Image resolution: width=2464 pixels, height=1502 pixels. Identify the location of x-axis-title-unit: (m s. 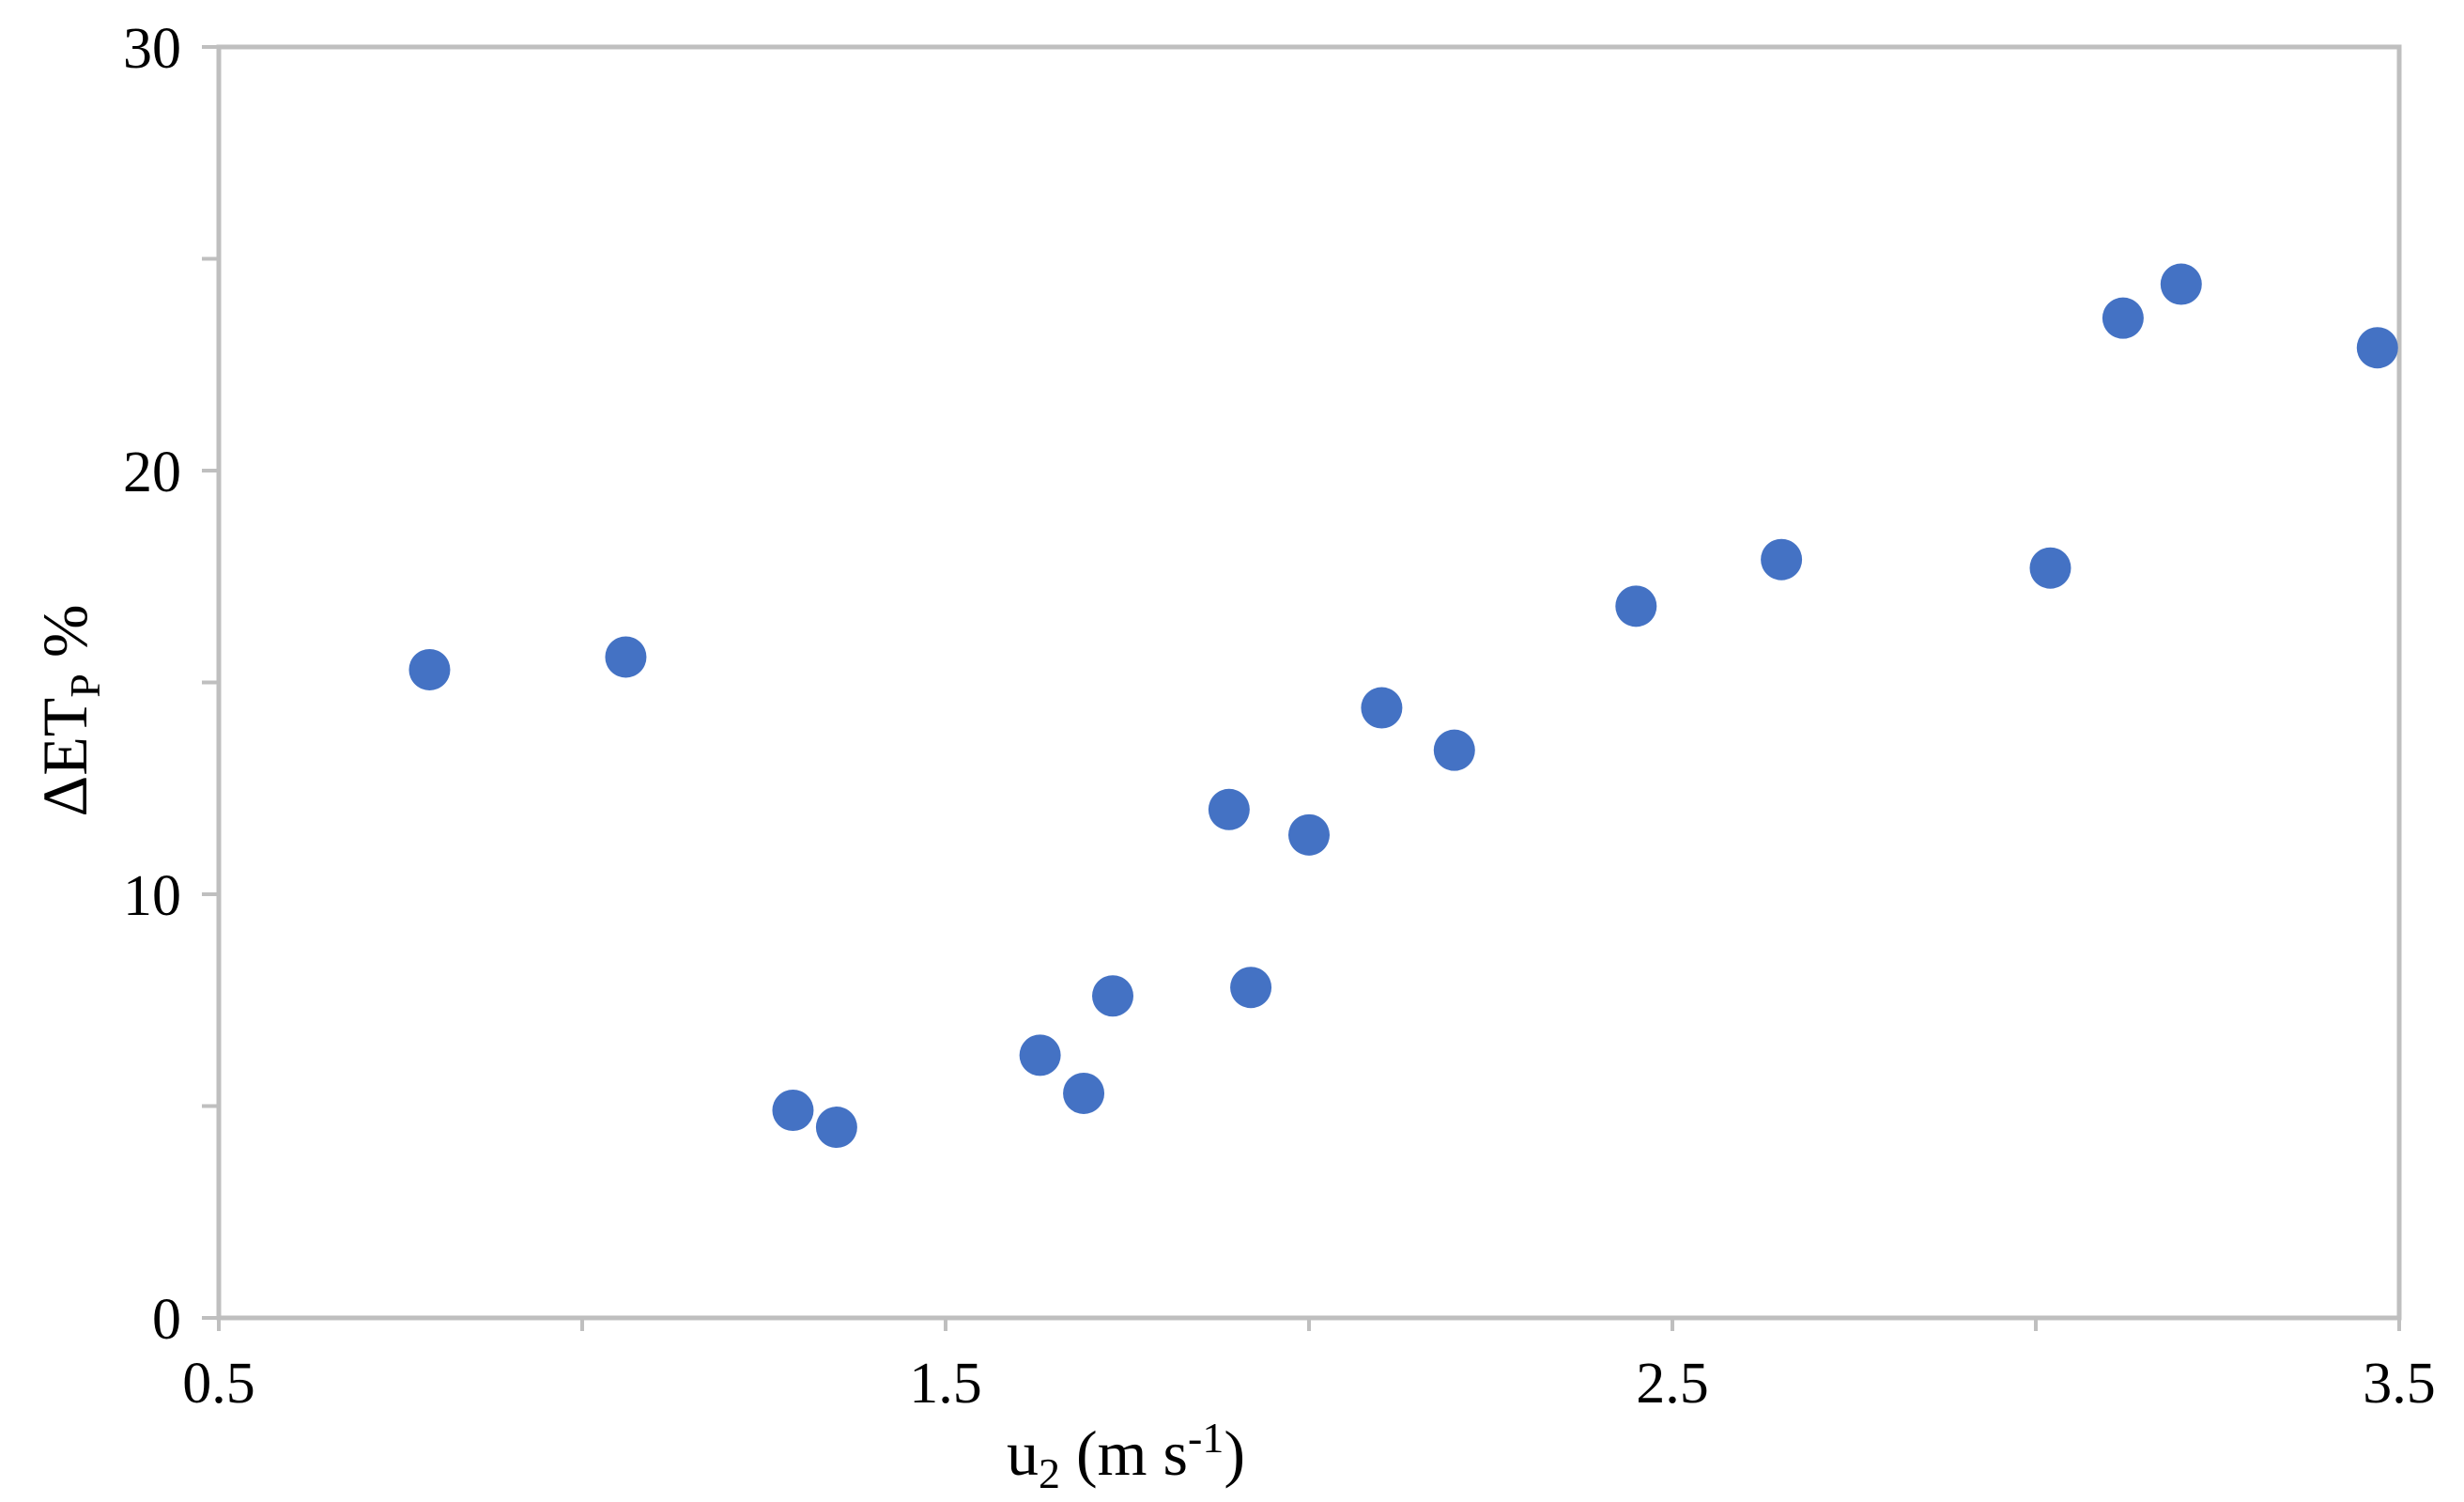
(1124, 1453).